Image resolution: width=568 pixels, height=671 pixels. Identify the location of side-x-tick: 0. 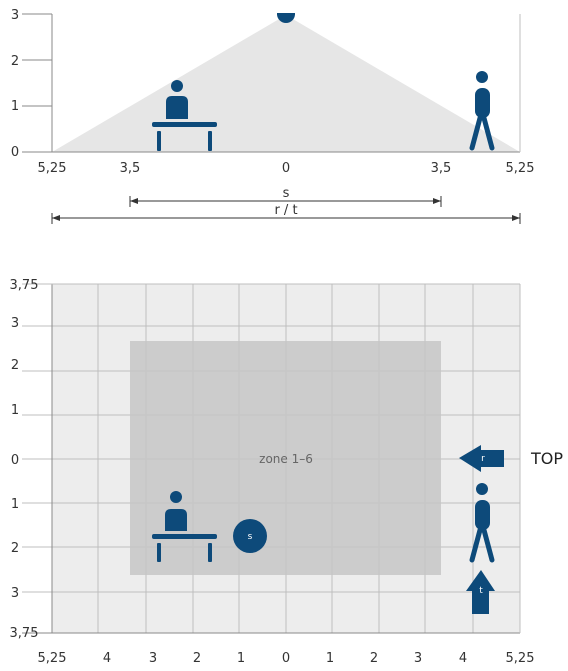
(286, 168).